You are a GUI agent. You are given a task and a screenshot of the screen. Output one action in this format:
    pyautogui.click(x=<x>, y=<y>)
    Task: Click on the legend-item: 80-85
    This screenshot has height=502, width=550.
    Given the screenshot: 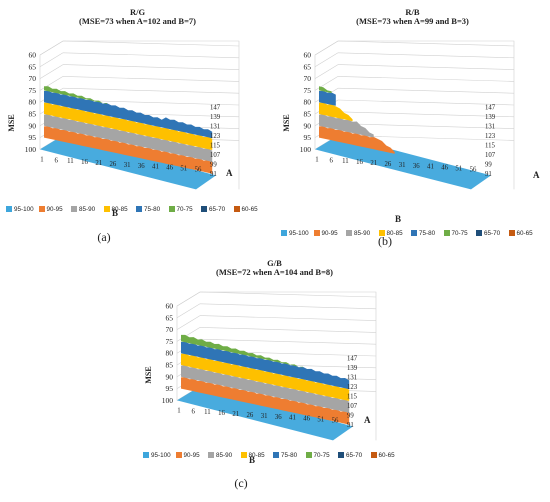 What is the action you would take?
    pyautogui.click(x=115, y=210)
    